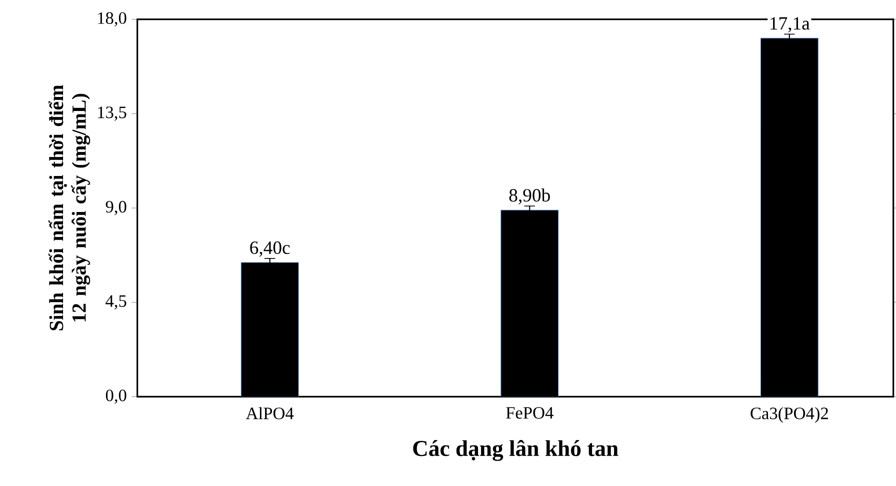 The width and height of the screenshot is (896, 486). What do you see at coordinates (112, 113) in the screenshot?
I see `y-tick-label: 13,5` at bounding box center [112, 113].